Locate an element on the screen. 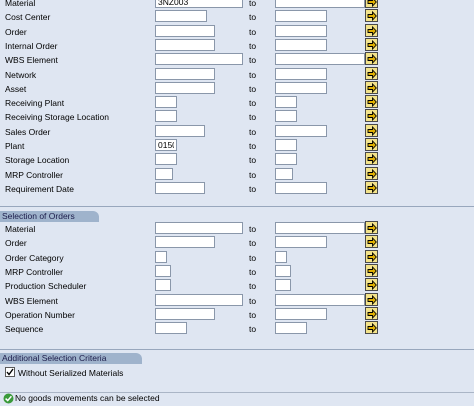  selection-row: Production Scheduler to is located at coordinates (237, 285).